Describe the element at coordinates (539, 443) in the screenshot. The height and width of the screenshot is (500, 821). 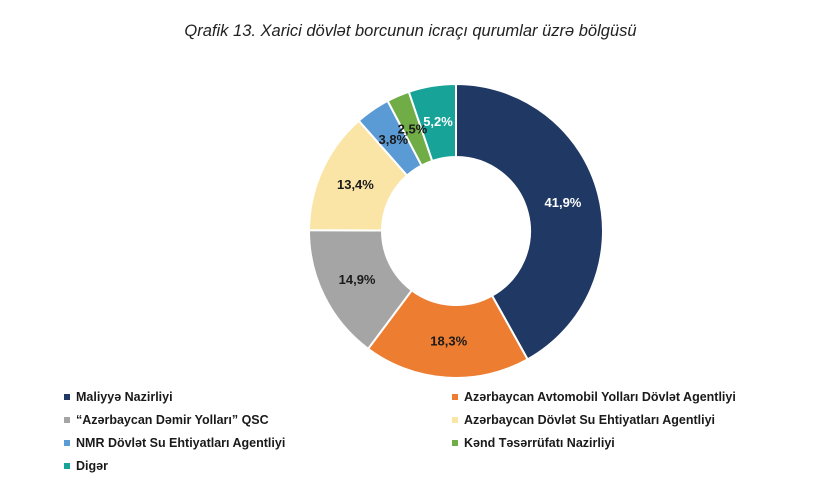
I see `legend-label: Kənd Təsərrüfatı Nazirliyi` at that location.